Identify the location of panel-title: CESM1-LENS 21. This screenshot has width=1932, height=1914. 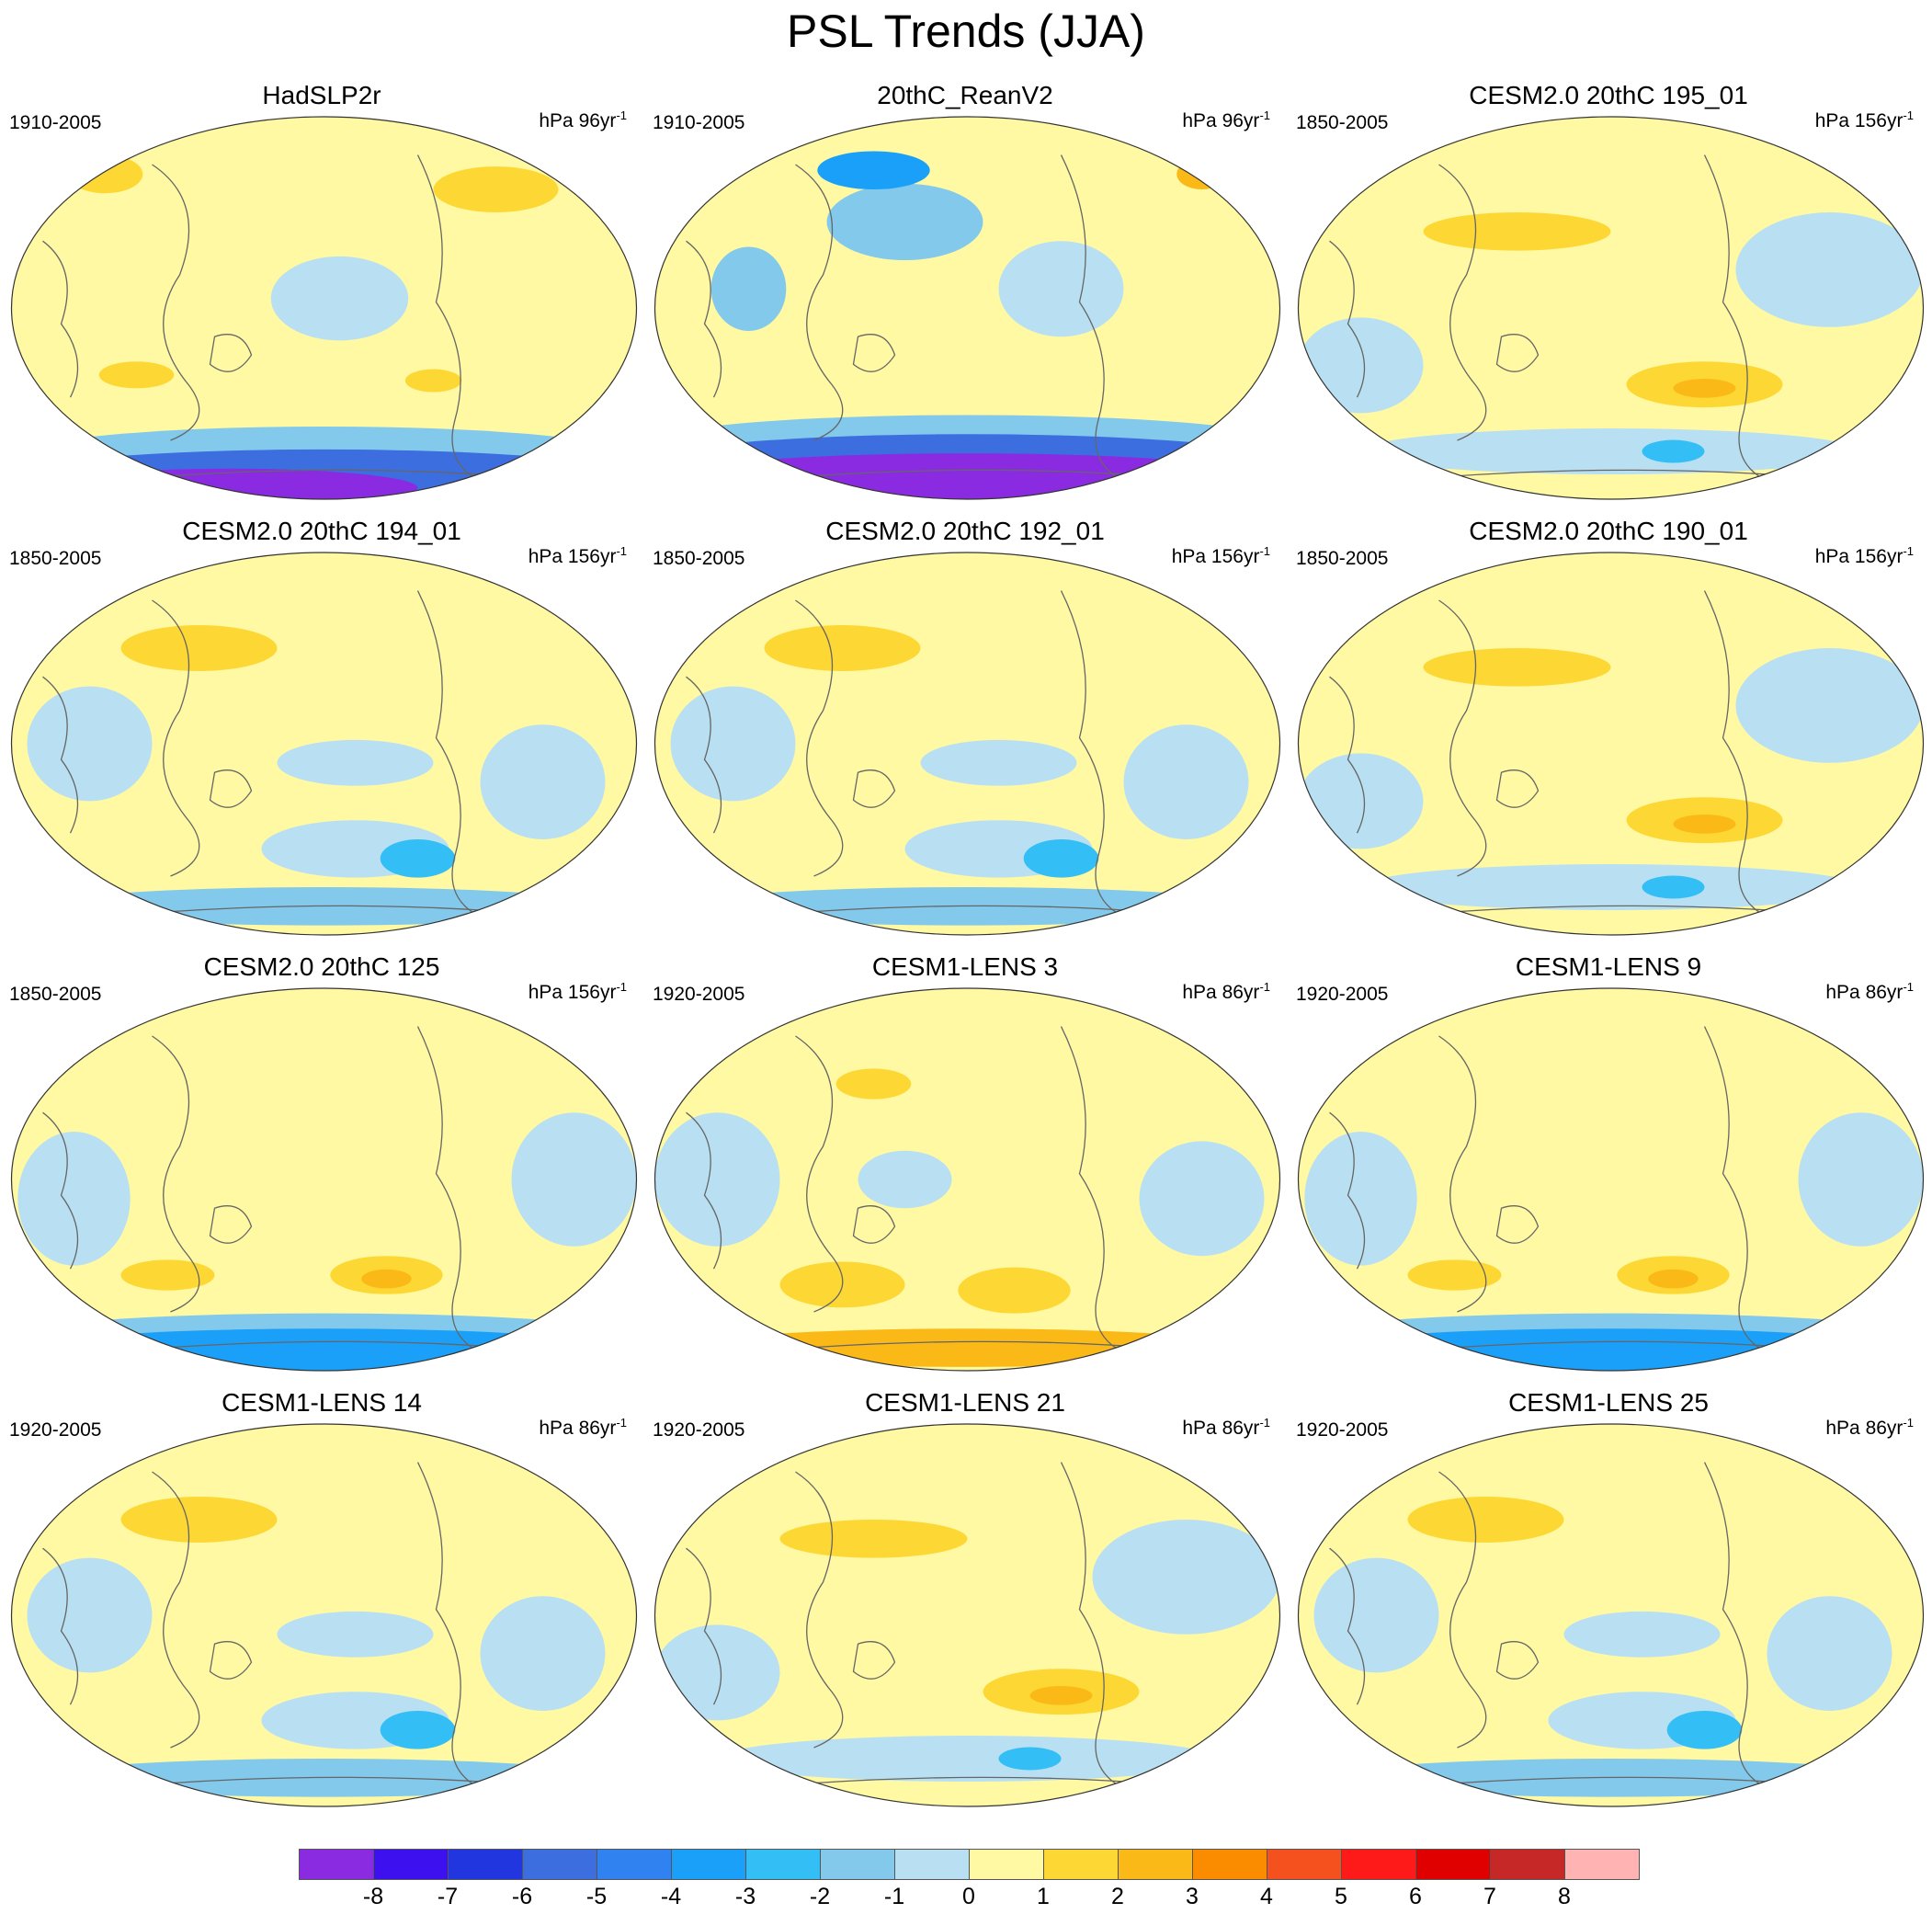
(965, 1402).